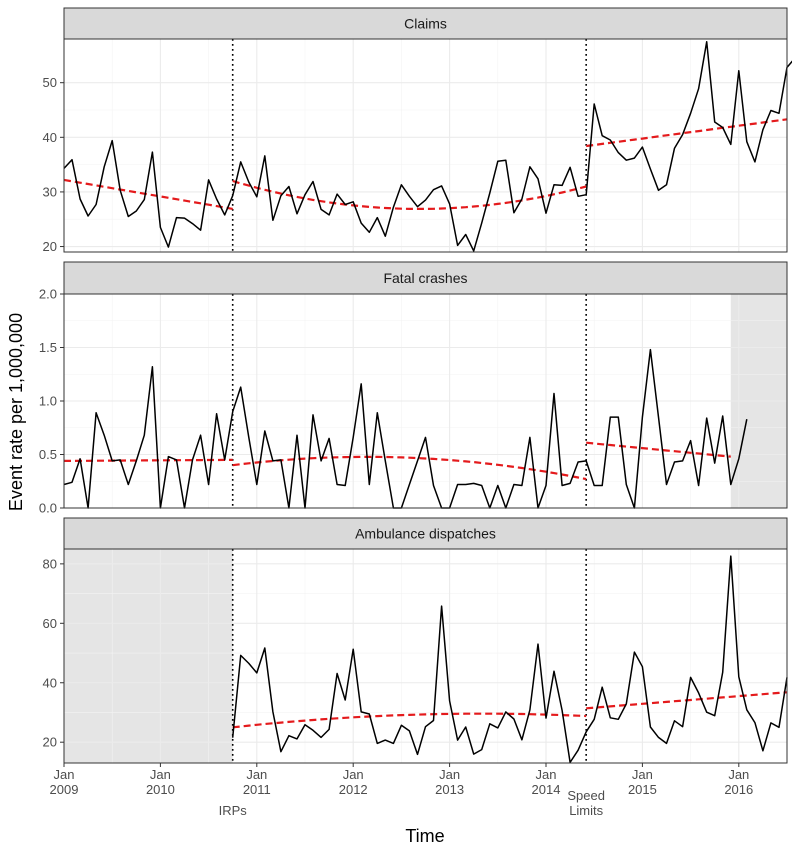 The width and height of the screenshot is (792, 850). I want to click on y-tick-label: 1.5, so click(48, 347).